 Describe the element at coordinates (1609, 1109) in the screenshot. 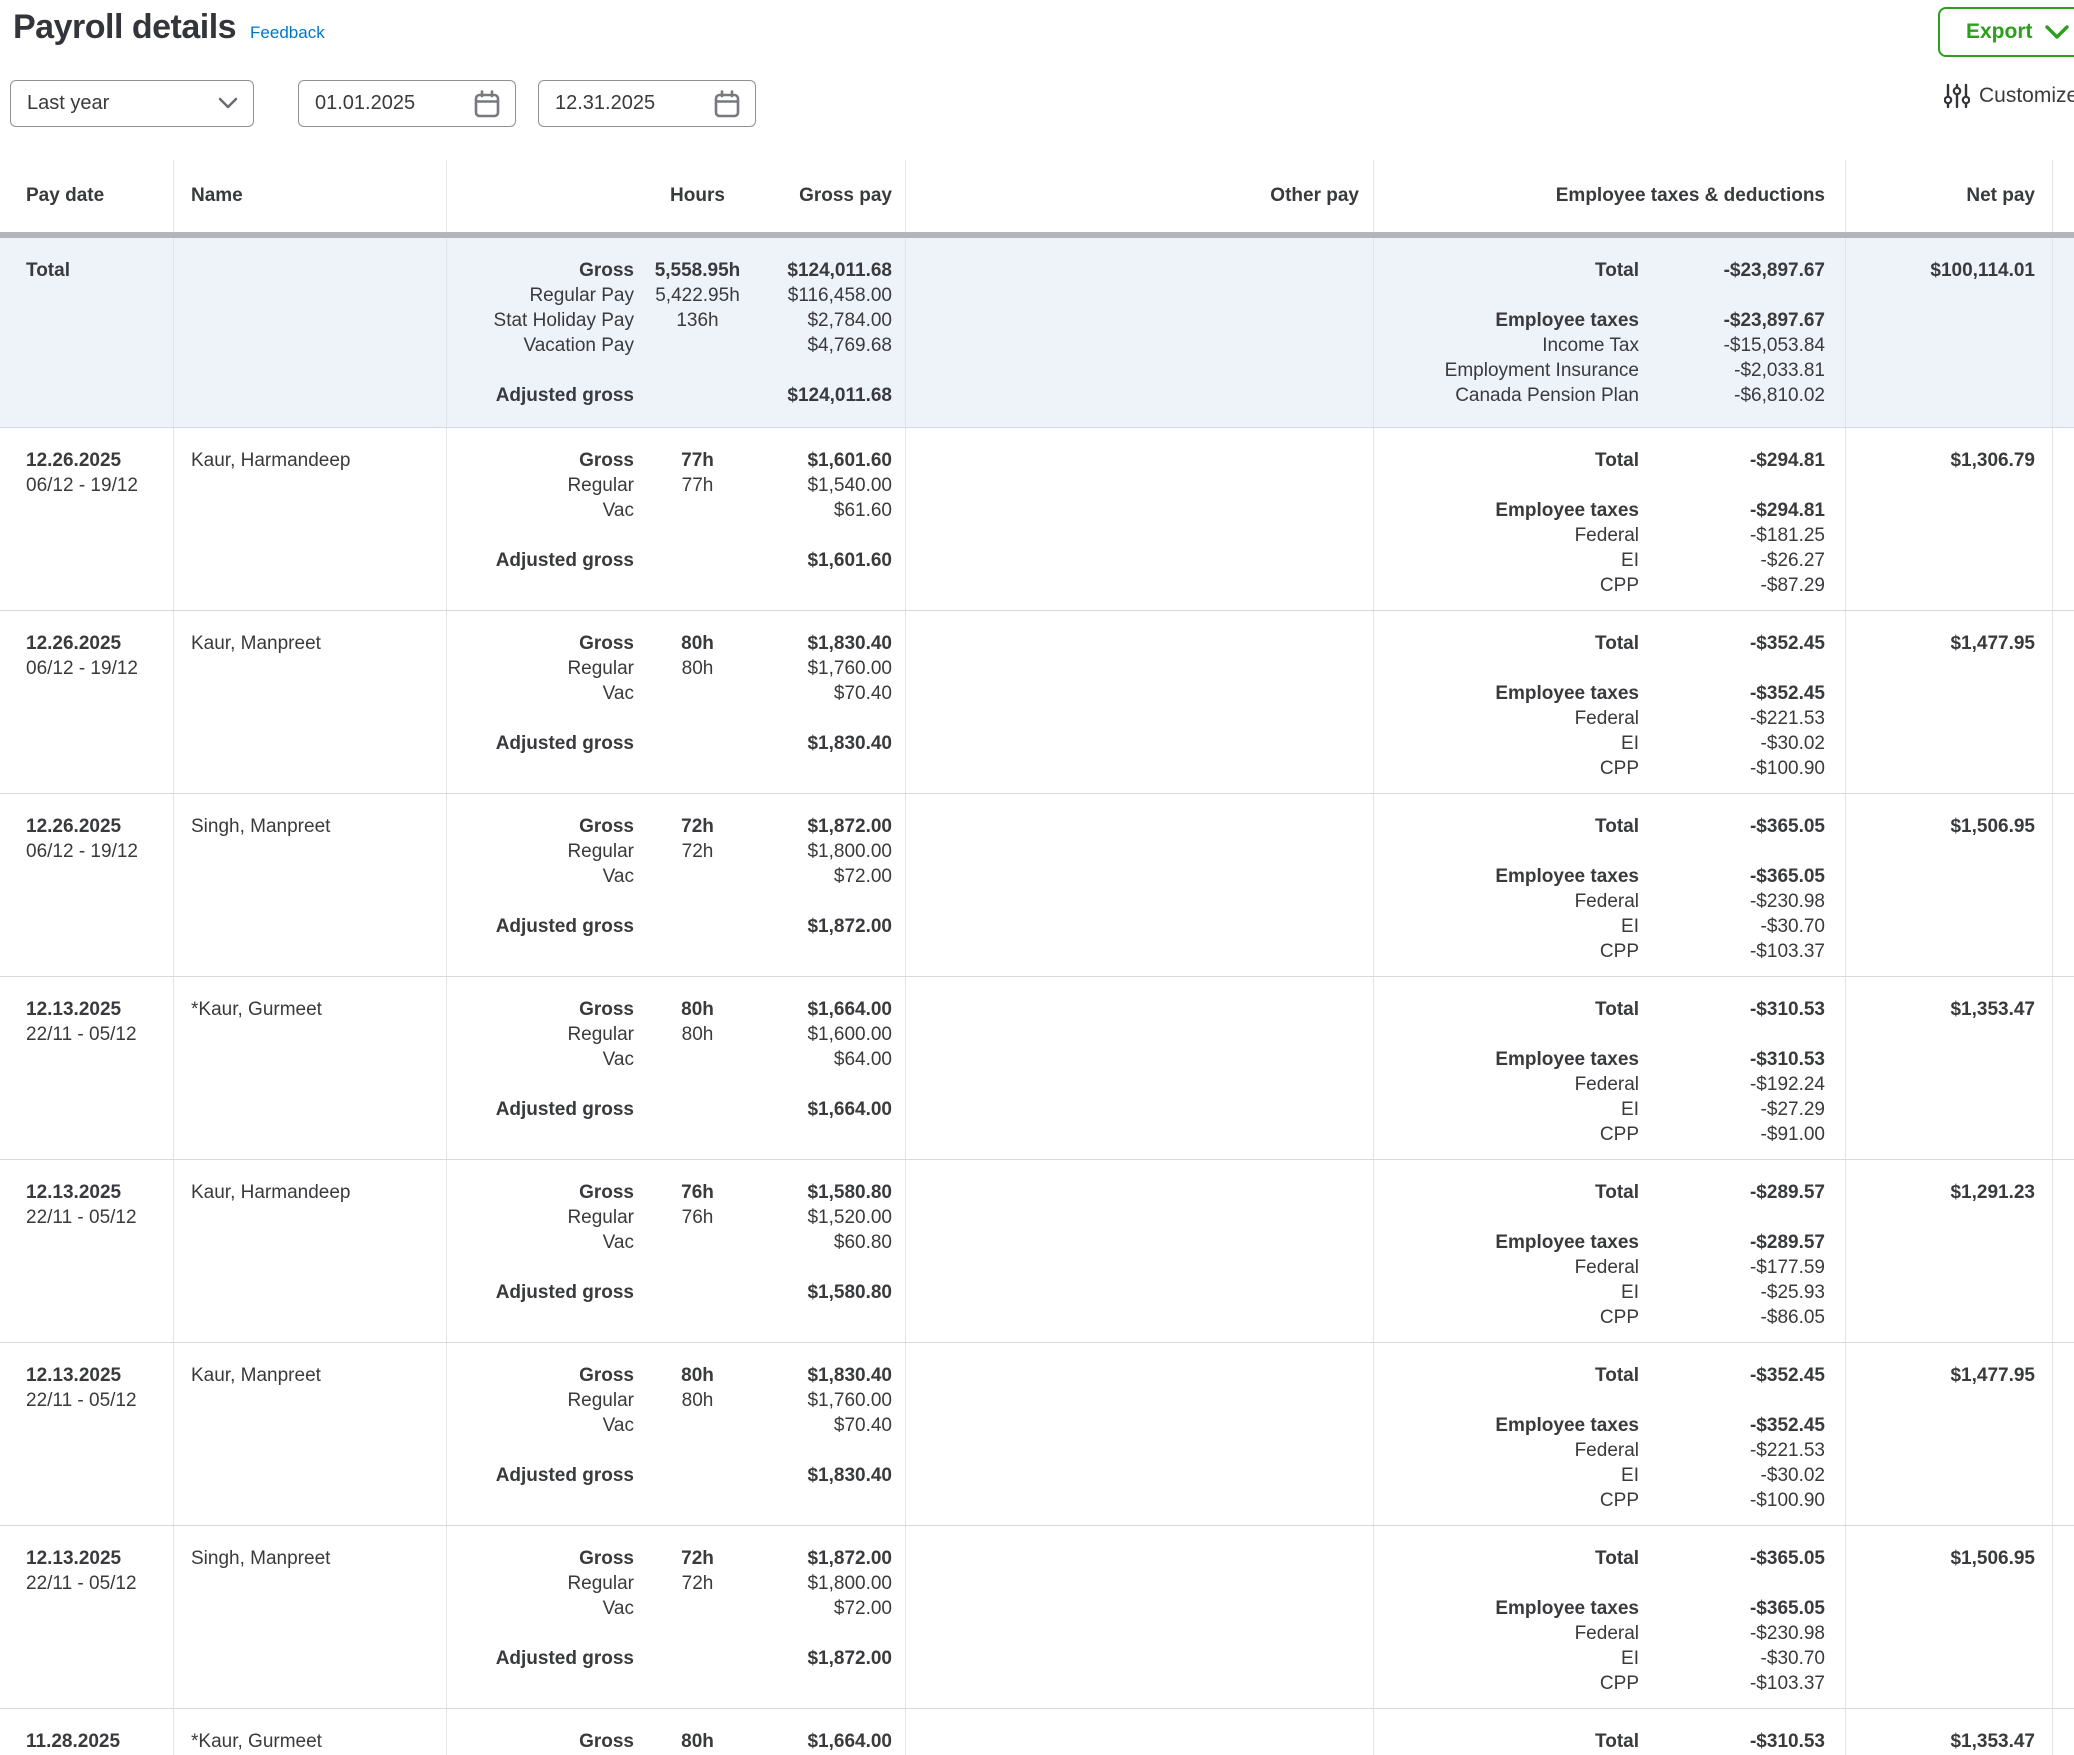

I see `tax-line: EI -$27.29` at that location.